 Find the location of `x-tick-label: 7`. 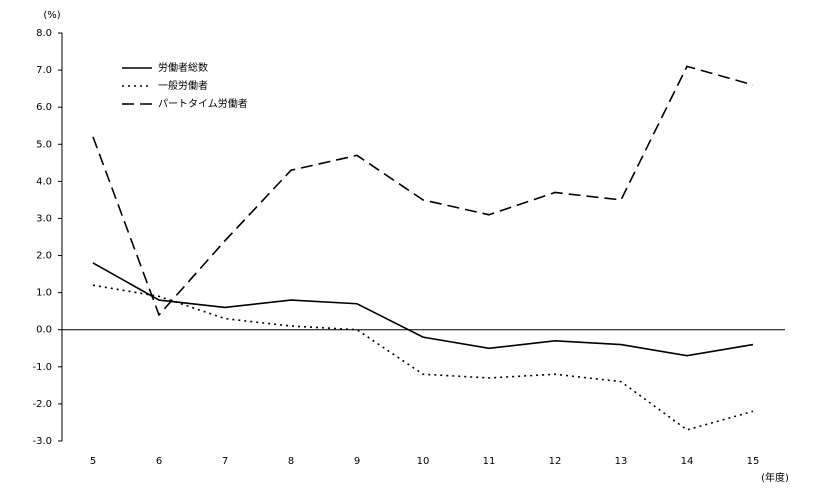

x-tick-label: 7 is located at coordinates (225, 461).